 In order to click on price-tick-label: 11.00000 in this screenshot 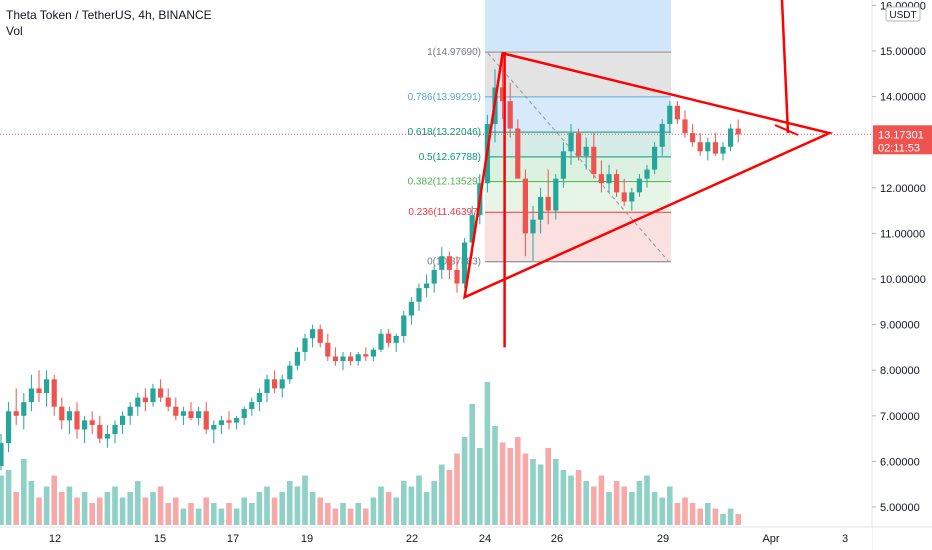, I will do `click(902, 234)`.